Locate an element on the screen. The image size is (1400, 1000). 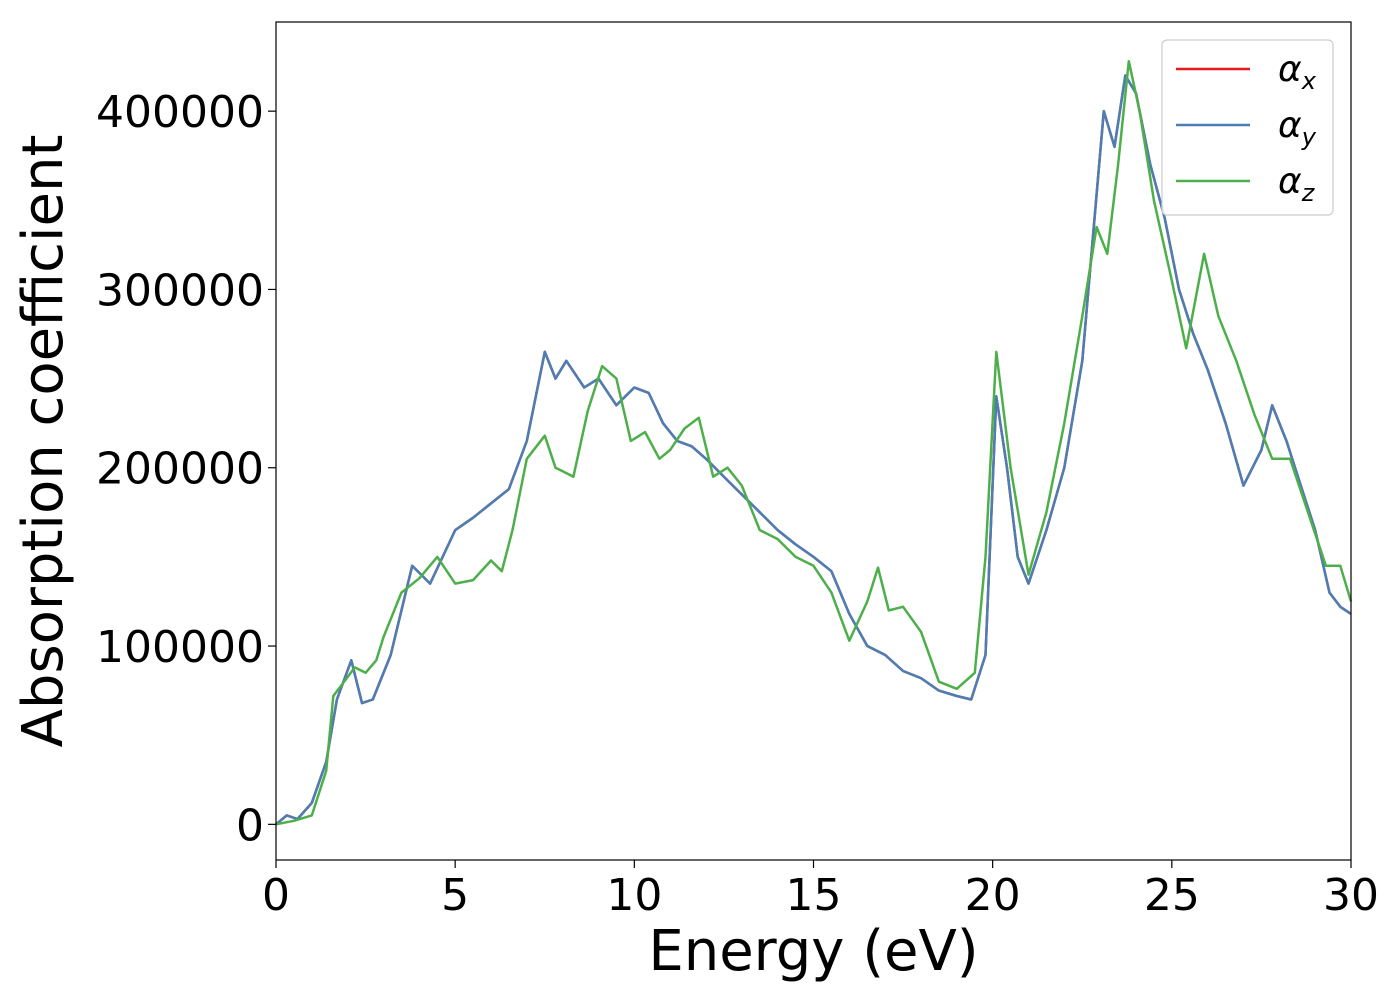
legend-label-alpha-z: αz is located at coordinates (1297, 184).